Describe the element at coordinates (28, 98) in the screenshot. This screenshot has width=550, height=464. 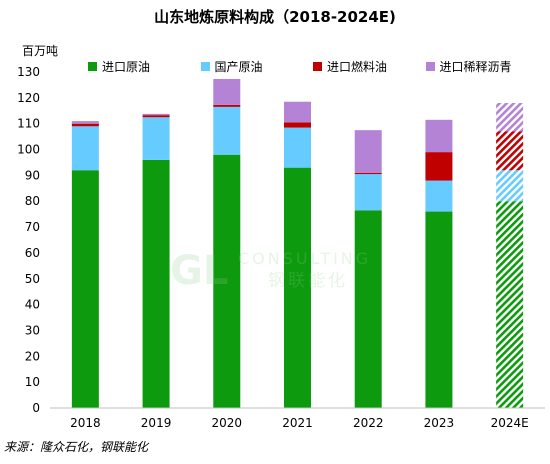
I see `y-tick-label: 120` at that location.